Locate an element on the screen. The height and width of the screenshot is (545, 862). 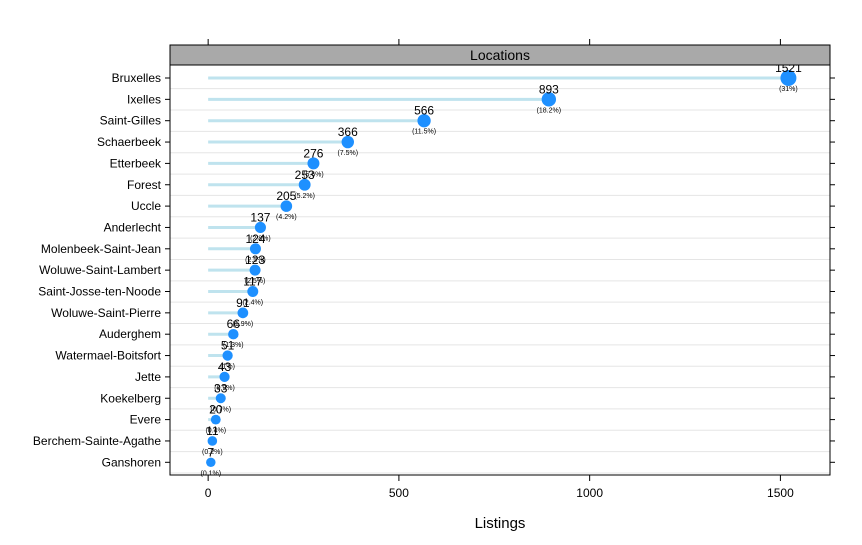
percent-label-Molenbeek-Saint-Jean: (2.5%) is located at coordinates (255, 260).